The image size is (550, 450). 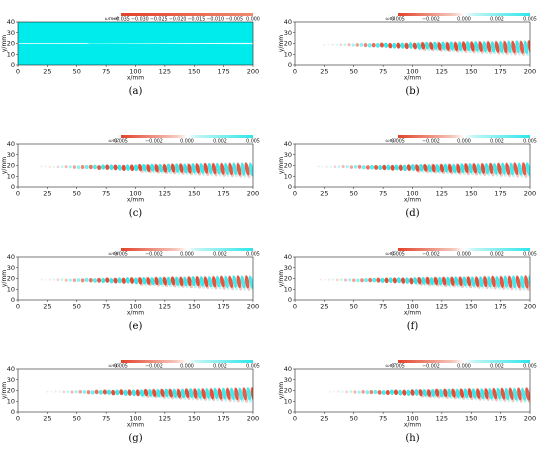 What do you see at coordinates (135, 43) in the screenshot?
I see `field-contour` at bounding box center [135, 43].